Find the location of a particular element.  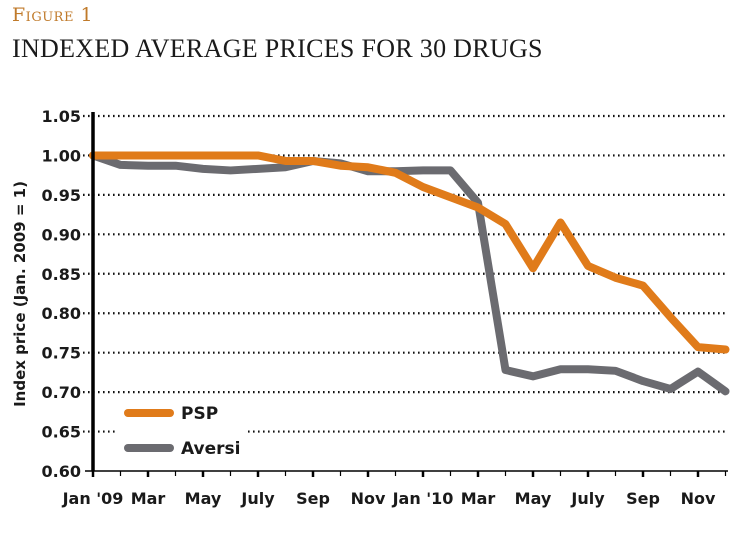

legend-label-aversi: Aversi is located at coordinates (211, 449).